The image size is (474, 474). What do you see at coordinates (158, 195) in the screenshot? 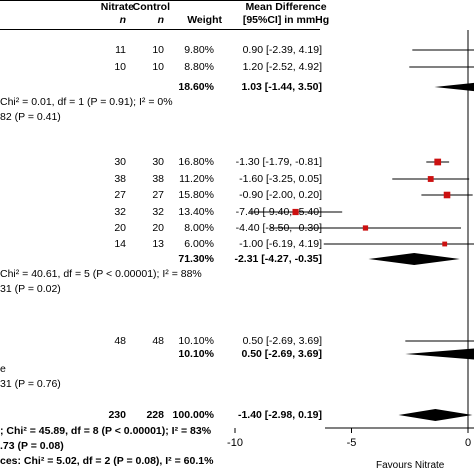
I see `group2-row3-n-control: 27` at bounding box center [158, 195].